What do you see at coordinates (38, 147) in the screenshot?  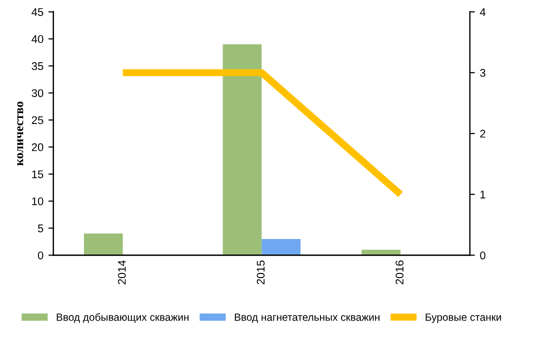 I see `y-tick-label: 20` at bounding box center [38, 147].